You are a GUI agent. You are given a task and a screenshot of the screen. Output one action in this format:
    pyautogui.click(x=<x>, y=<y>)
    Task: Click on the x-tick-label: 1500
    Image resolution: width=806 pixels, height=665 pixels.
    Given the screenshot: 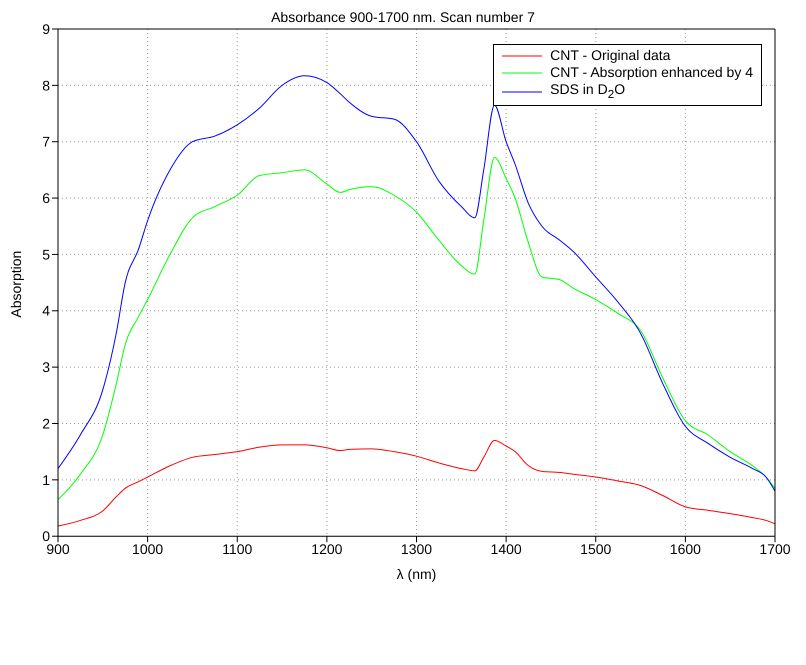 What is the action you would take?
    pyautogui.click(x=596, y=549)
    